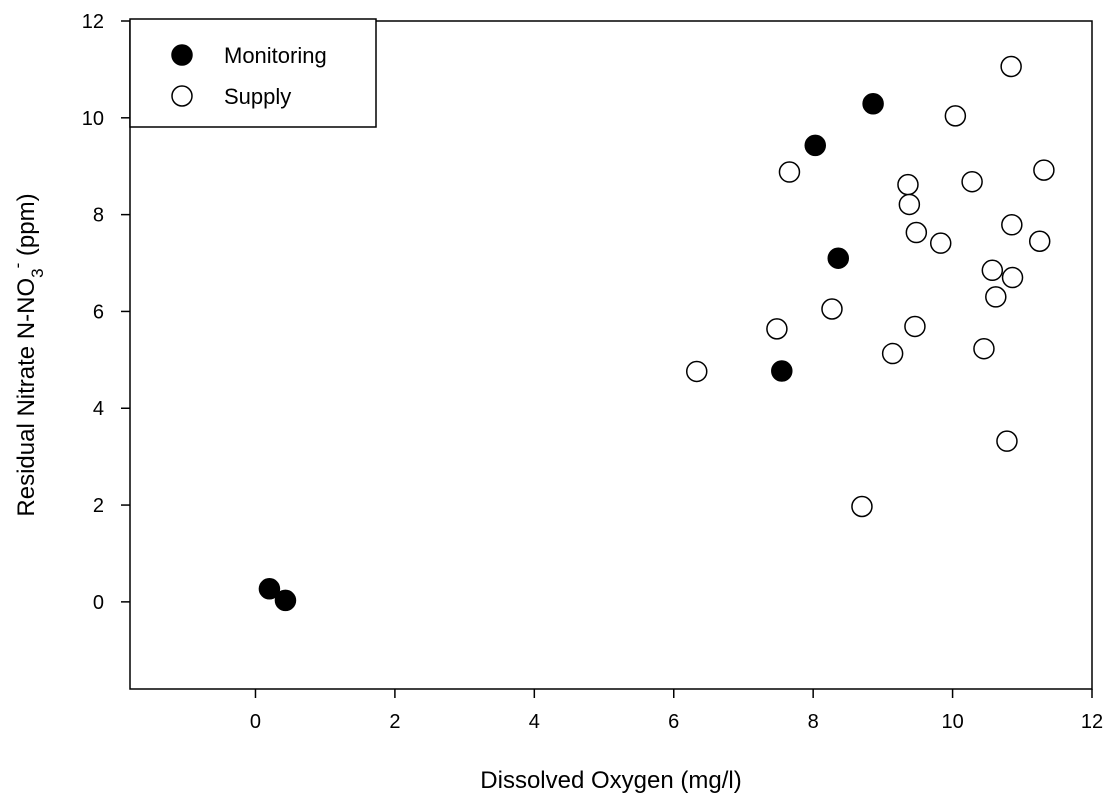  I want to click on legend: Monitoring Supply, so click(253, 73).